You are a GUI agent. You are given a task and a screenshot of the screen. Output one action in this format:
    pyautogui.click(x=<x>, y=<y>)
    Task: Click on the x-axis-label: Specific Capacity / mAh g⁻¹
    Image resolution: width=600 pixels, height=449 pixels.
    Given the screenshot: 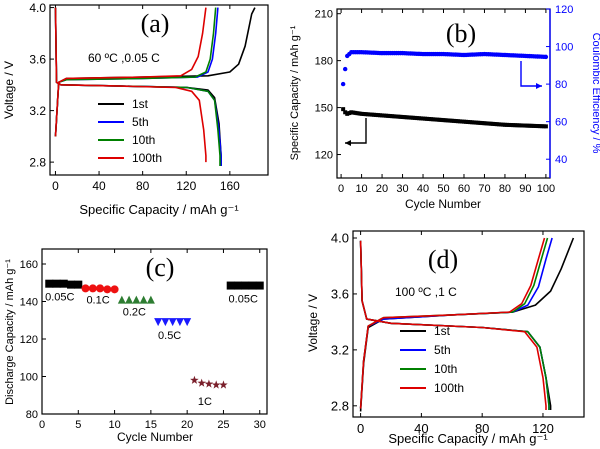 What is the action you would take?
    pyautogui.click(x=159, y=209)
    